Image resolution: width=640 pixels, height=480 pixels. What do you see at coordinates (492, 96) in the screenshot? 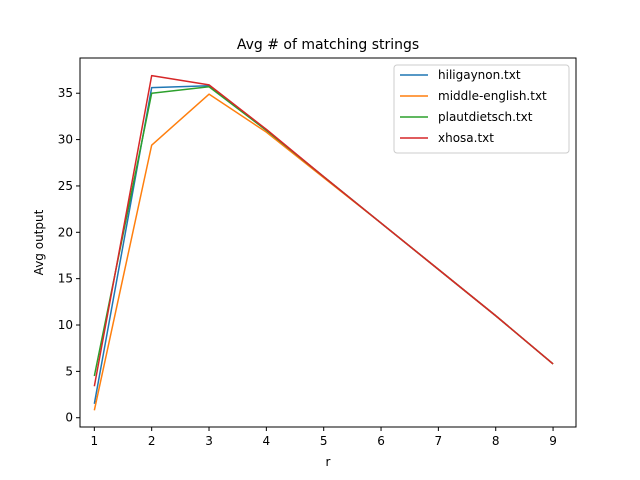
I see `legend-label: middle-english.txt` at bounding box center [492, 96].